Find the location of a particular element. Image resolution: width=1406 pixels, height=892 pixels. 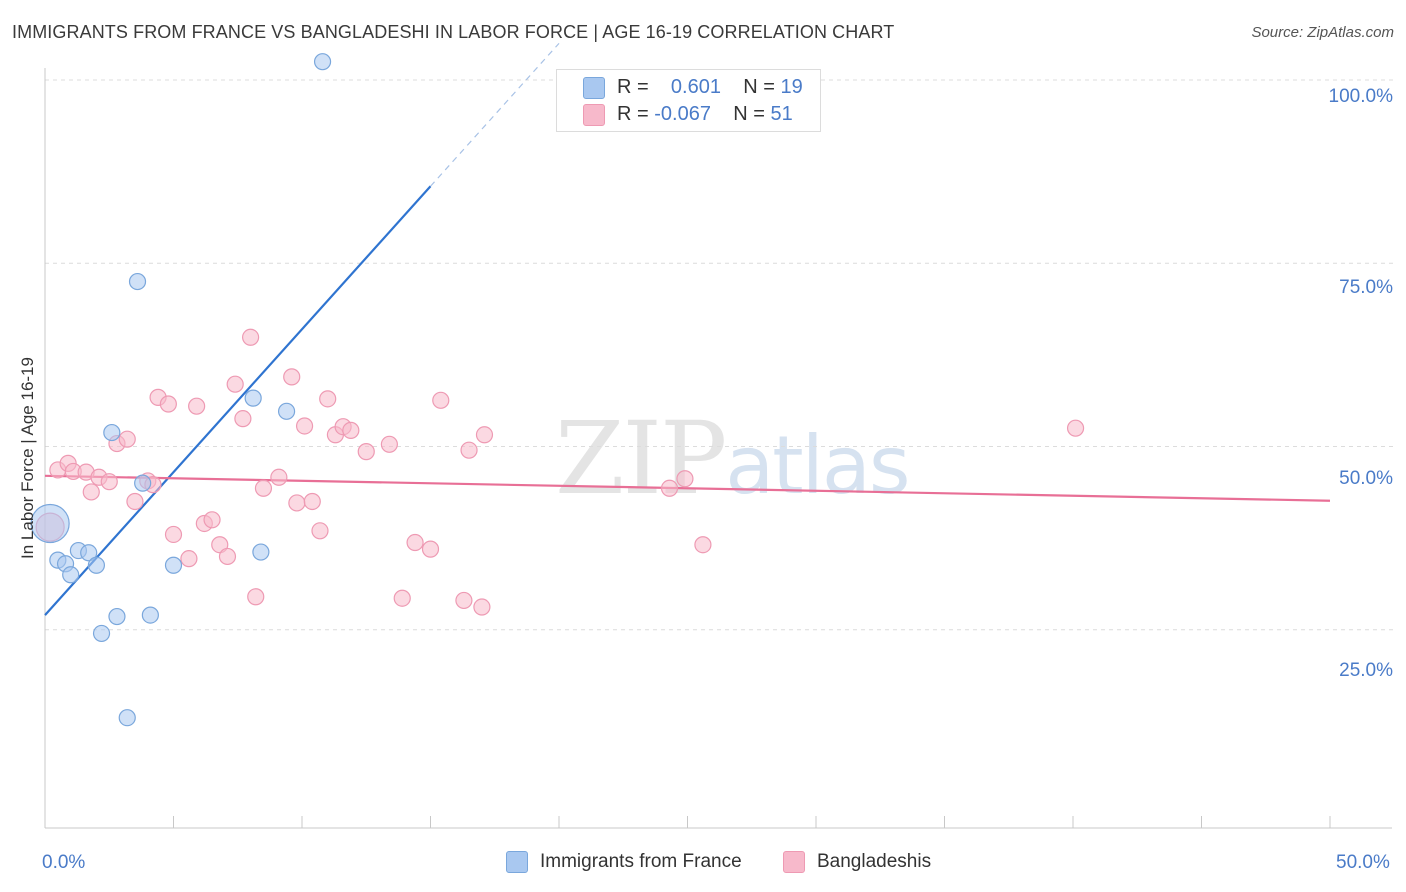

x-tick-label: 0.0% is located at coordinates (64, 862).